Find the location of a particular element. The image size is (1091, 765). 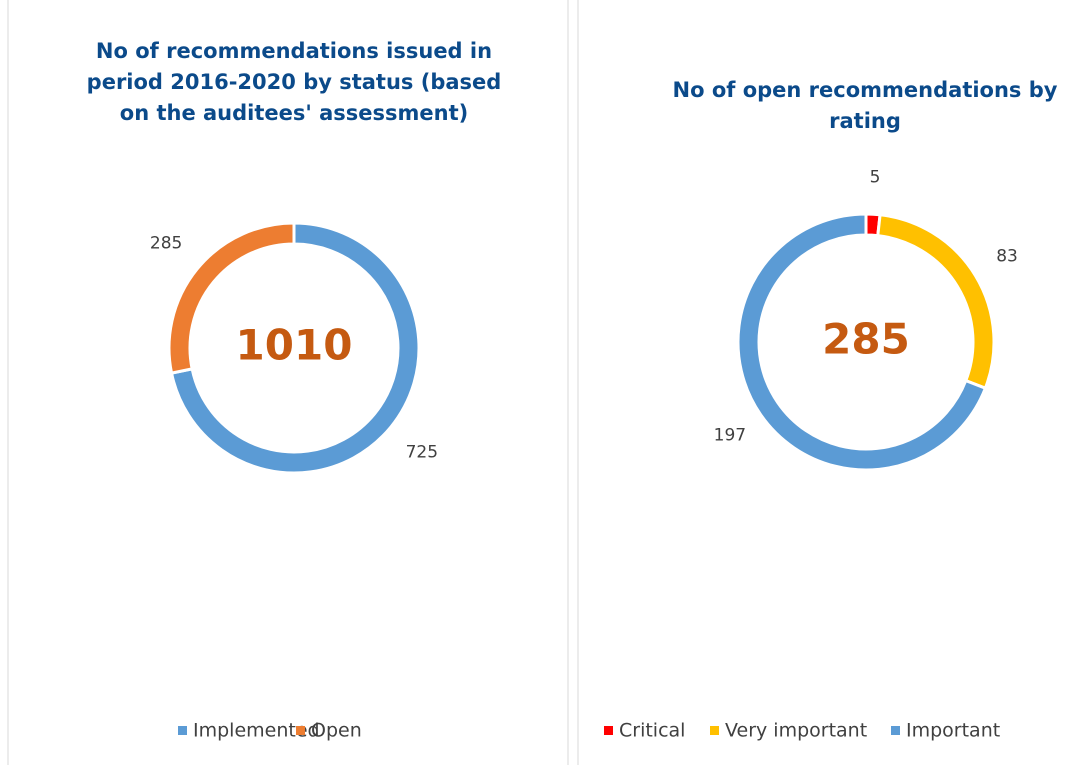

data-label: 285 is located at coordinates (166, 244).